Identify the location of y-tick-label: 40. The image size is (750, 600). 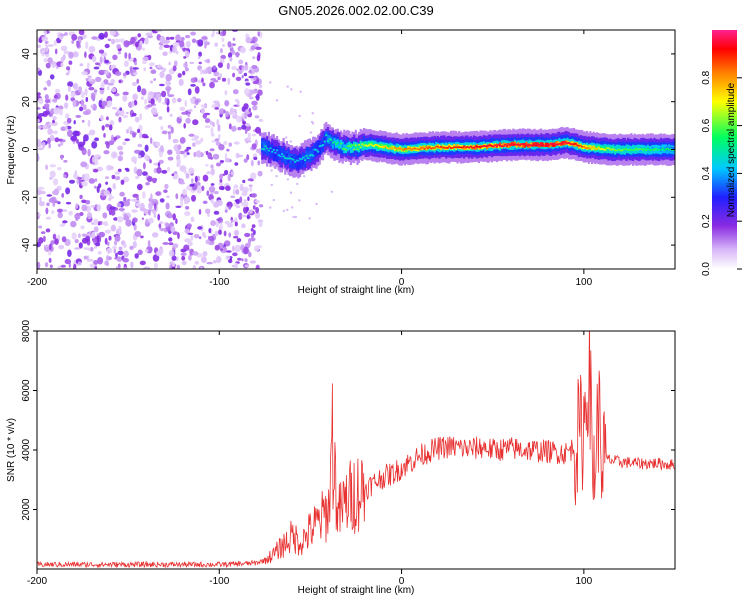
(26, 54).